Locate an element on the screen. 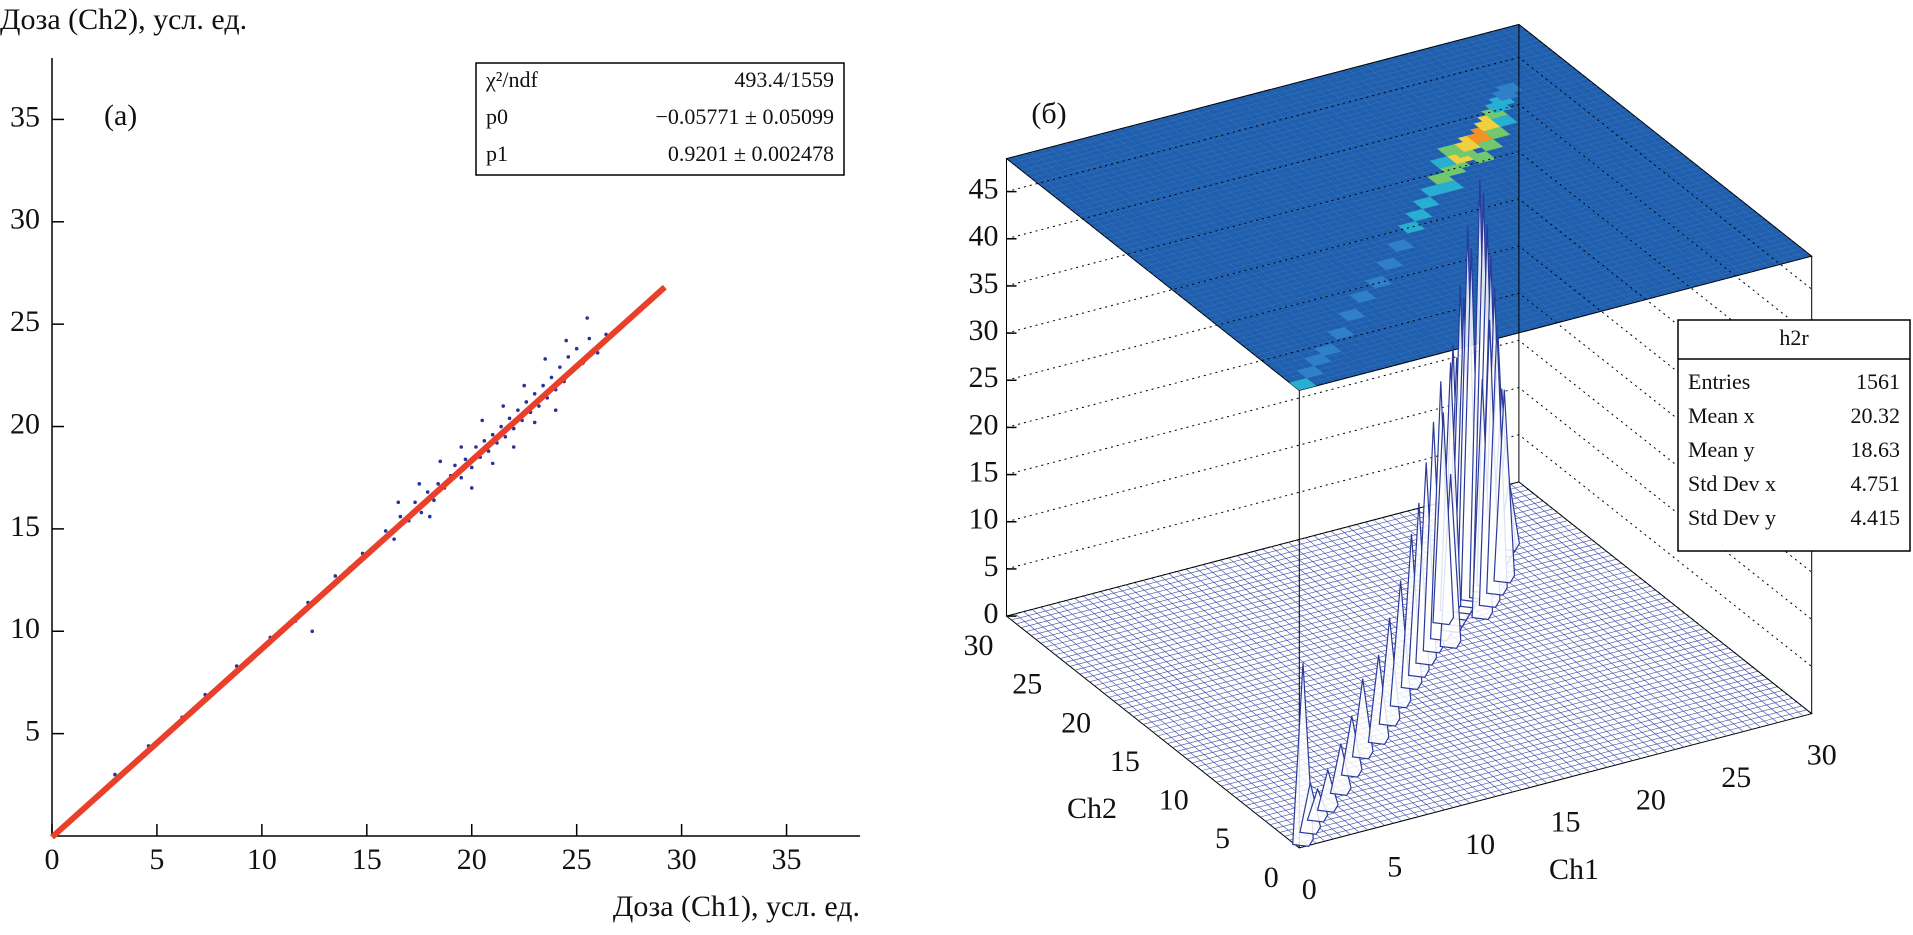 This screenshot has height=935, width=1913. y-tick-label: 5 is located at coordinates (1222, 838).